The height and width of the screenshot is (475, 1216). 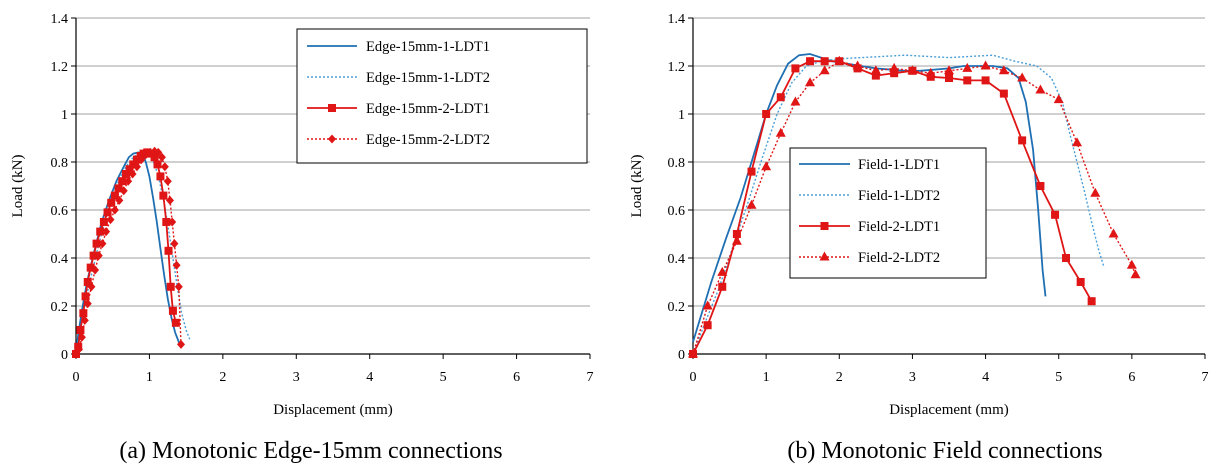 I want to click on chart-caption: (a) Monotonic Edge-15mm connections, so click(x=310, y=451).